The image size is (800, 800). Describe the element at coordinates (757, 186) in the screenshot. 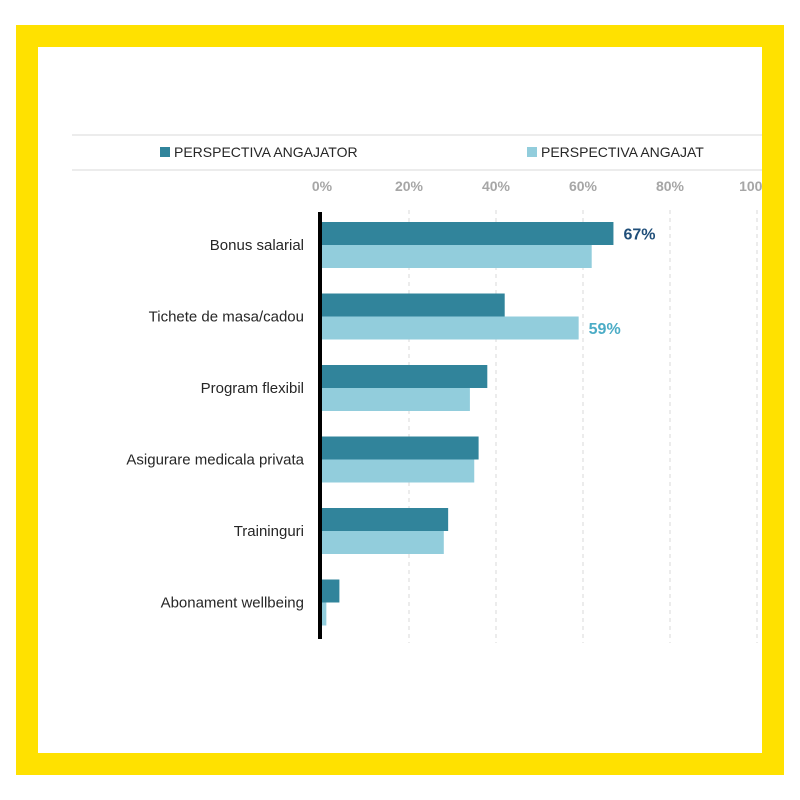

I see `x-tick-label: 100%` at that location.